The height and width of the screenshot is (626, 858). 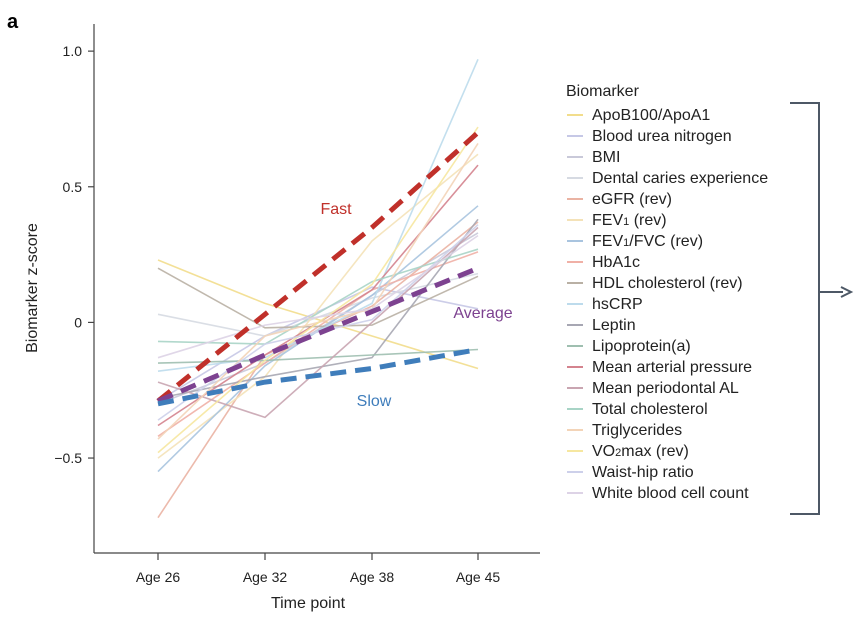 I want to click on panel-letter: a, so click(x=13, y=22).